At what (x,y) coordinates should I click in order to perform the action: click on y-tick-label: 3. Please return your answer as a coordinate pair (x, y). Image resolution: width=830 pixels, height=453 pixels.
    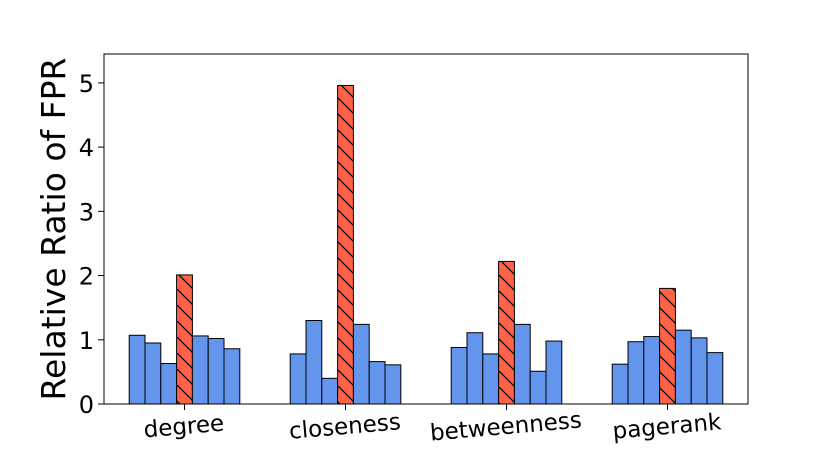
    Looking at the image, I should click on (86, 212).